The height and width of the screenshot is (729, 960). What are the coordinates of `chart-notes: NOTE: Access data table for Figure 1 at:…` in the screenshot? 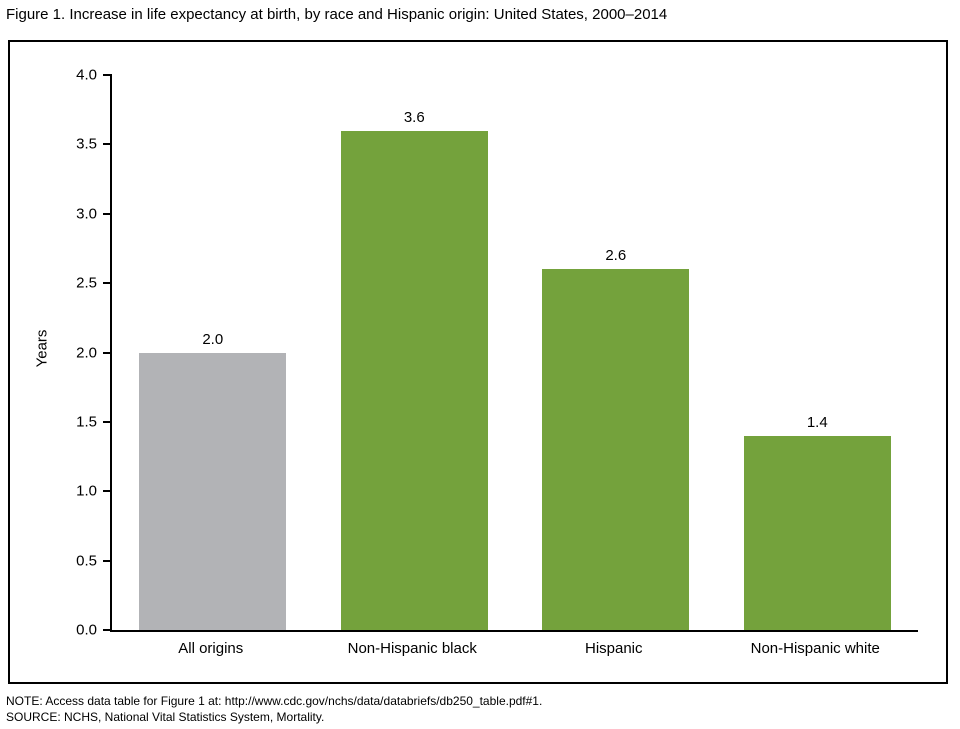 It's located at (480, 709).